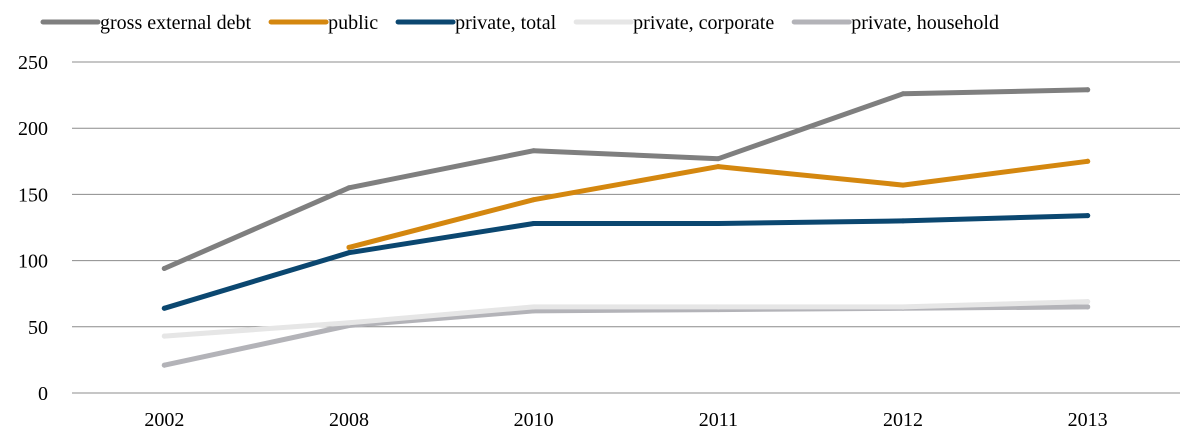 The width and height of the screenshot is (1197, 436). I want to click on x-tick-label: 2002, so click(164, 420).